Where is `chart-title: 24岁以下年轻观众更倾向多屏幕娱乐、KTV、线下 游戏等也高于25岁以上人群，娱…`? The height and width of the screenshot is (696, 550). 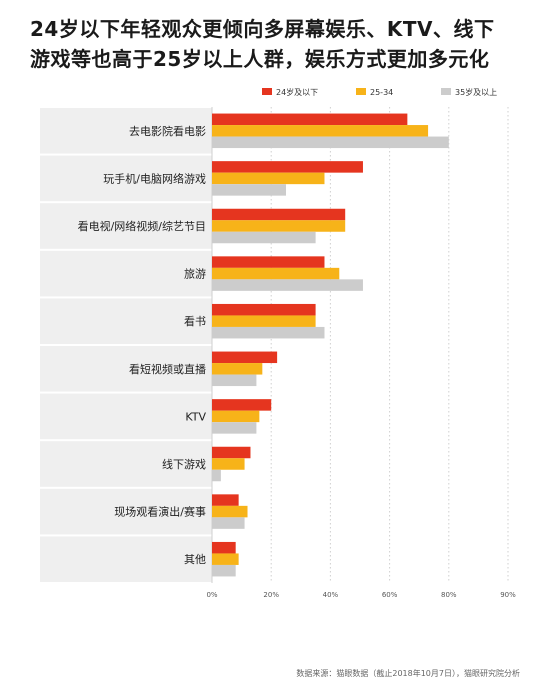 chart-title: 24岁以下年轻观众更倾向多屏幕娱乐、KTV、线下 游戏等也高于25岁以上人群，娱… is located at coordinates (280, 44).